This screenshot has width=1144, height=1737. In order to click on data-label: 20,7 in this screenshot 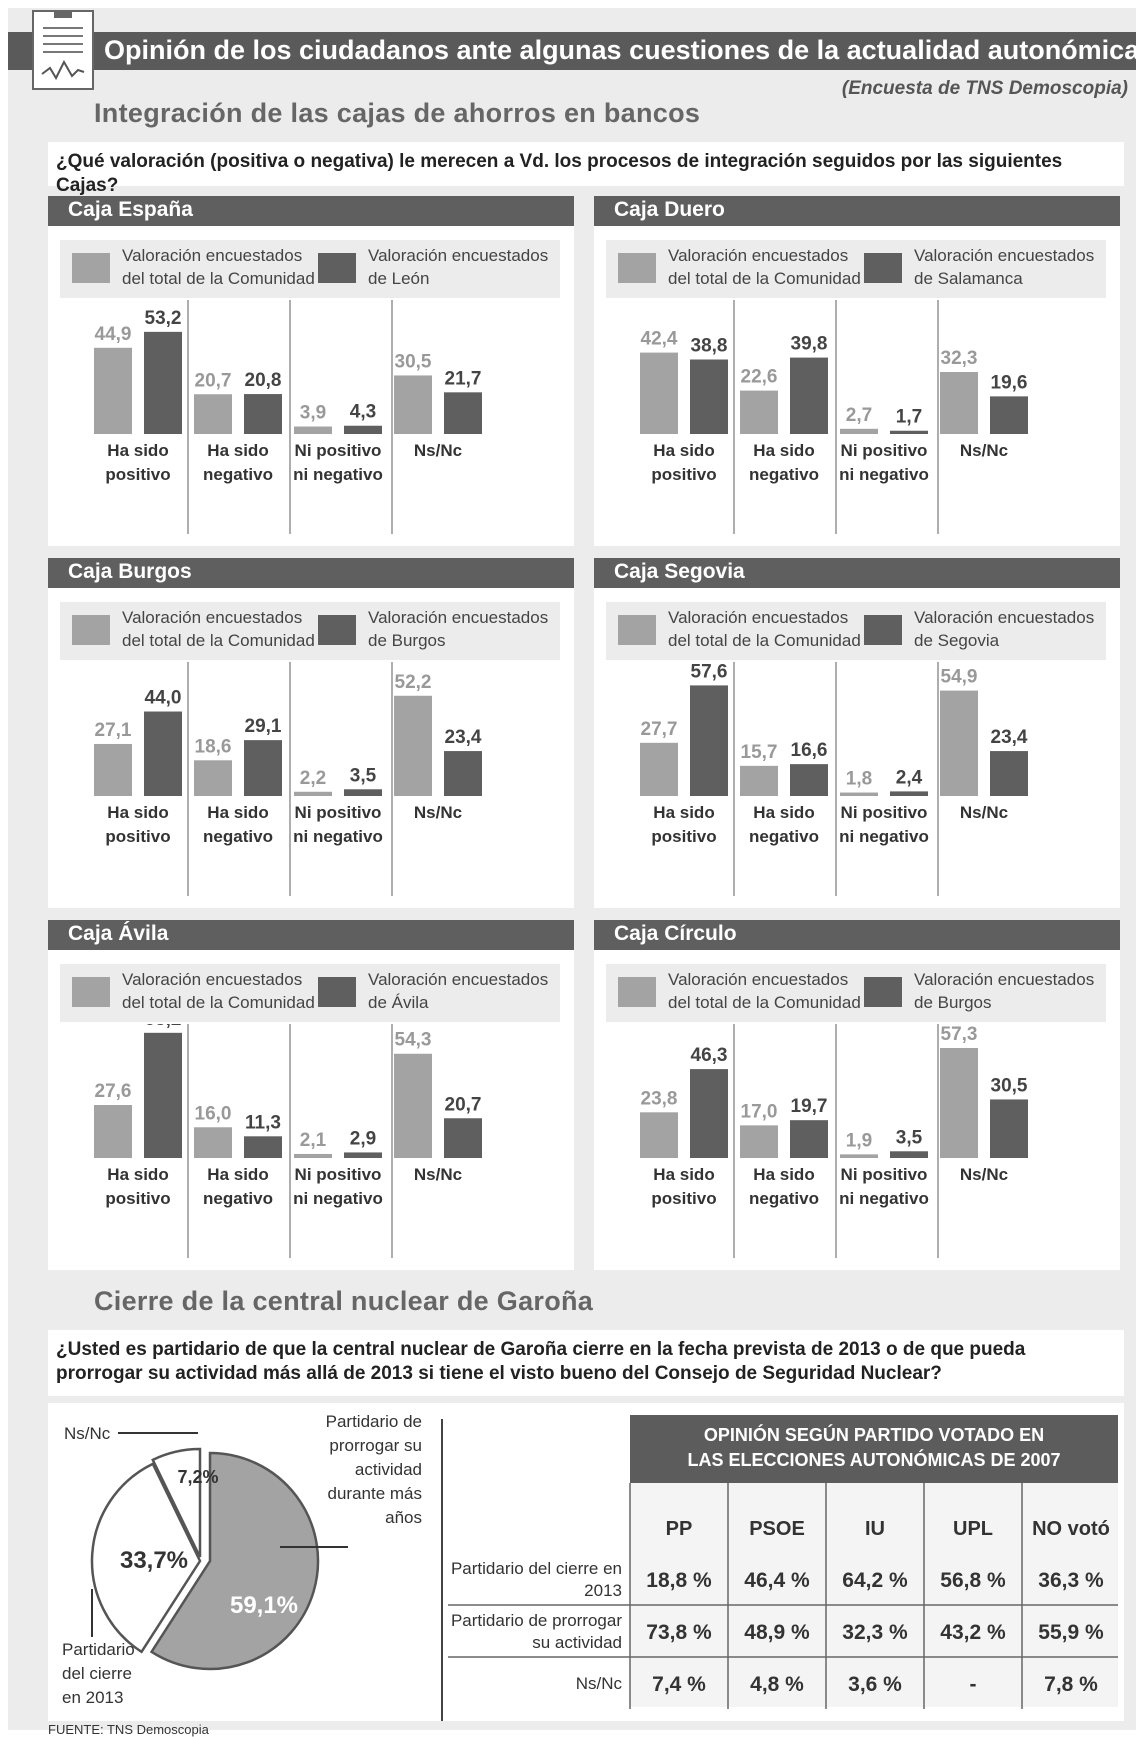, I will do `click(463, 1104)`.